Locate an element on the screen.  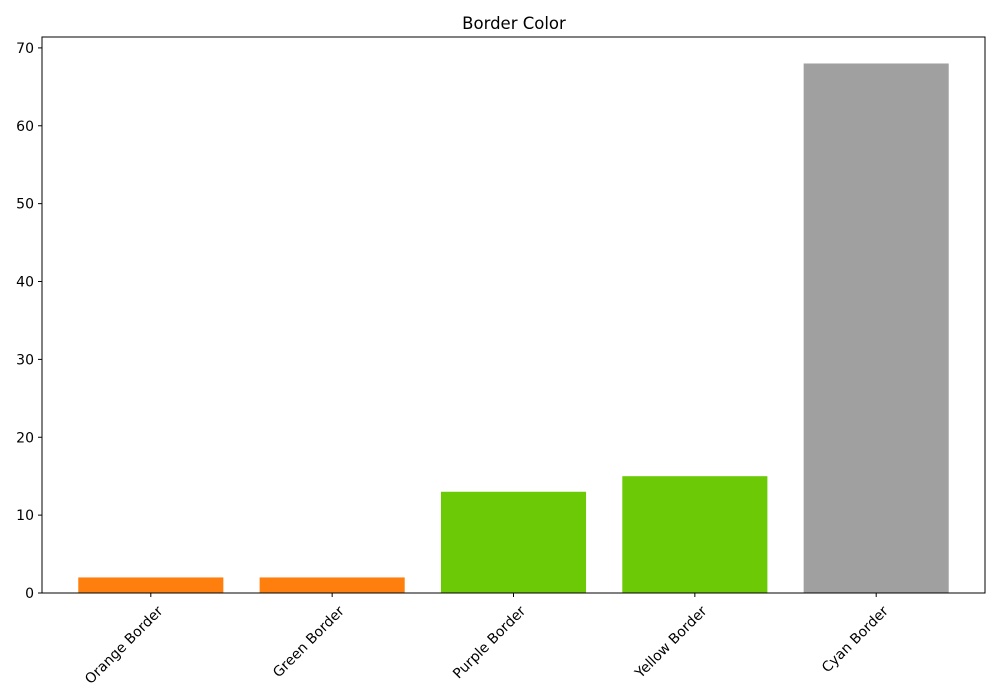
x-tick-label: Green Border is located at coordinates (309, 642).